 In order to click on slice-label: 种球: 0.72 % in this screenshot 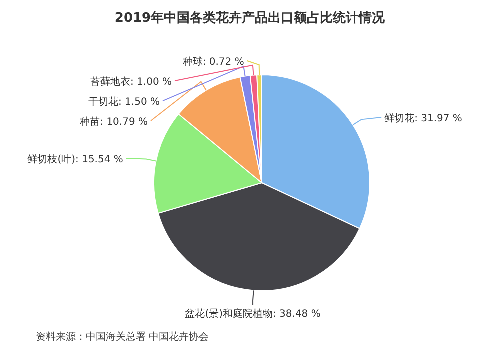, I will do `click(213, 62)`.